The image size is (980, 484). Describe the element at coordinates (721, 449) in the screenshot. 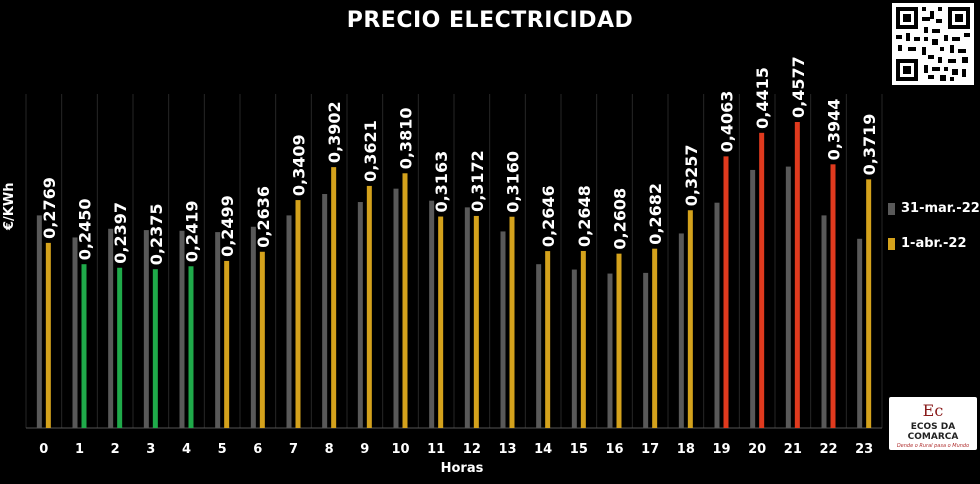

I see `x-tick-label: 19` at that location.